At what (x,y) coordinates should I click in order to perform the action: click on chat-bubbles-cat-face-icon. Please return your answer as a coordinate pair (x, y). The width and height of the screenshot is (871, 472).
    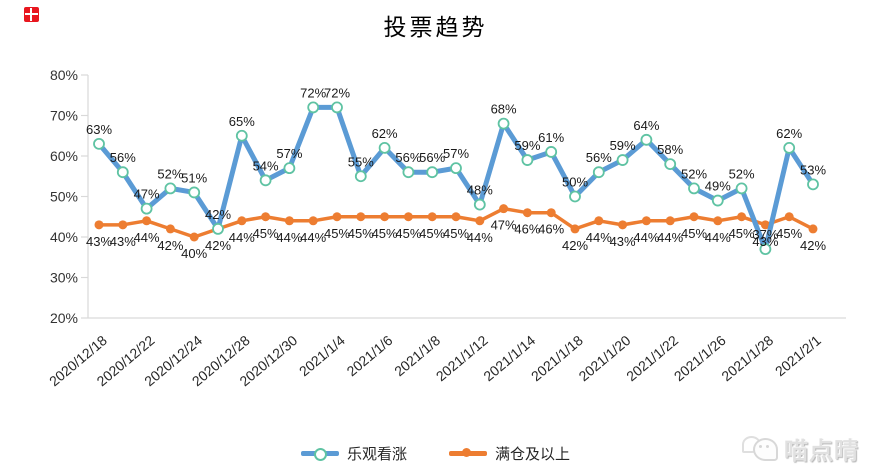
    Looking at the image, I should click on (760, 449).